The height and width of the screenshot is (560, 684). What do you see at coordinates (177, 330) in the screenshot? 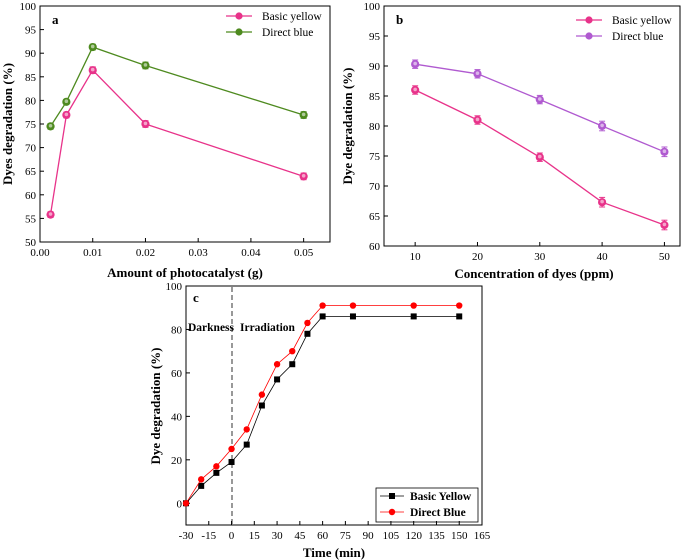
I see `panel-c-ytick-label: 80` at bounding box center [177, 330].